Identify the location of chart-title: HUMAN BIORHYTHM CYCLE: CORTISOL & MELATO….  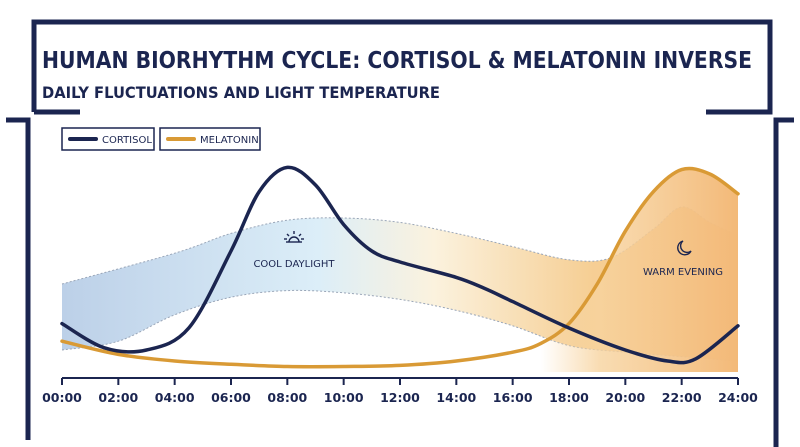
(397, 61).